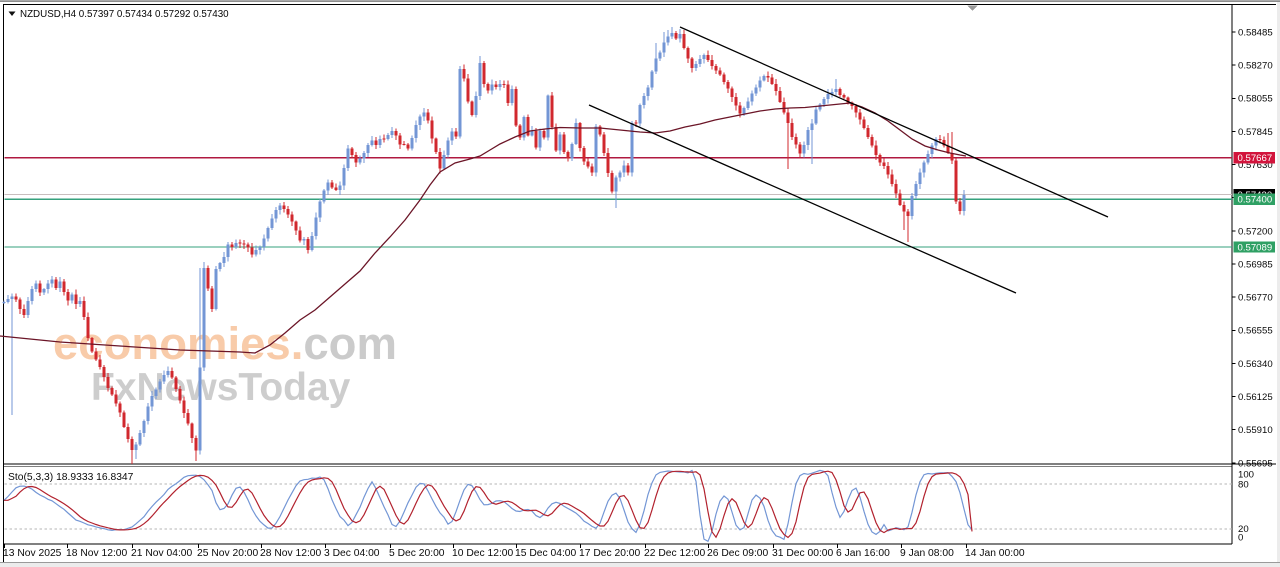  What do you see at coordinates (1255, 247) in the screenshot?
I see `svg-text: 0.57089` at bounding box center [1255, 247].